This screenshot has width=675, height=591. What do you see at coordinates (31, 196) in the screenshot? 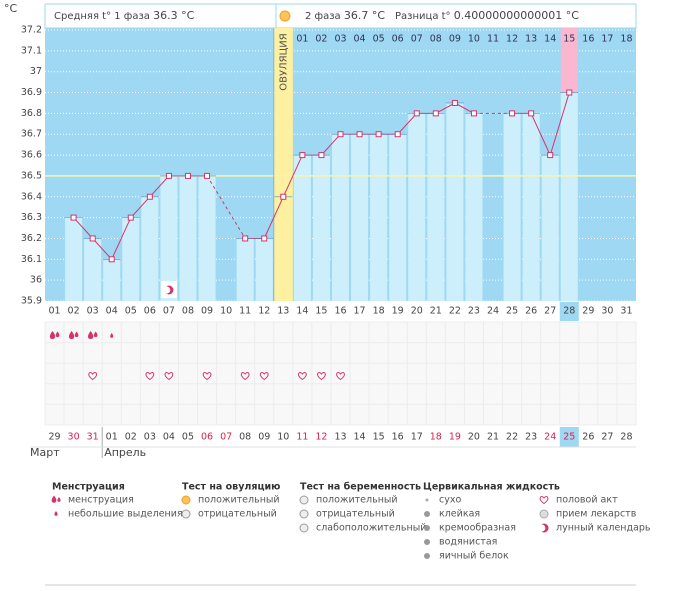
I see `y-tick-label: 36.4` at bounding box center [31, 196].